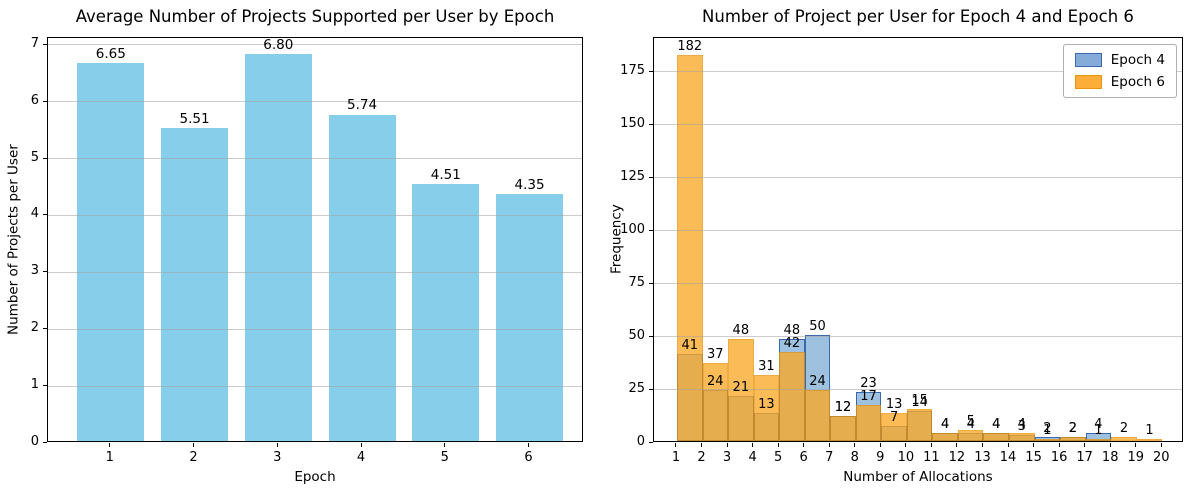 The height and width of the screenshot is (500, 1200). I want to click on x-tick-label: 3, so click(727, 457).